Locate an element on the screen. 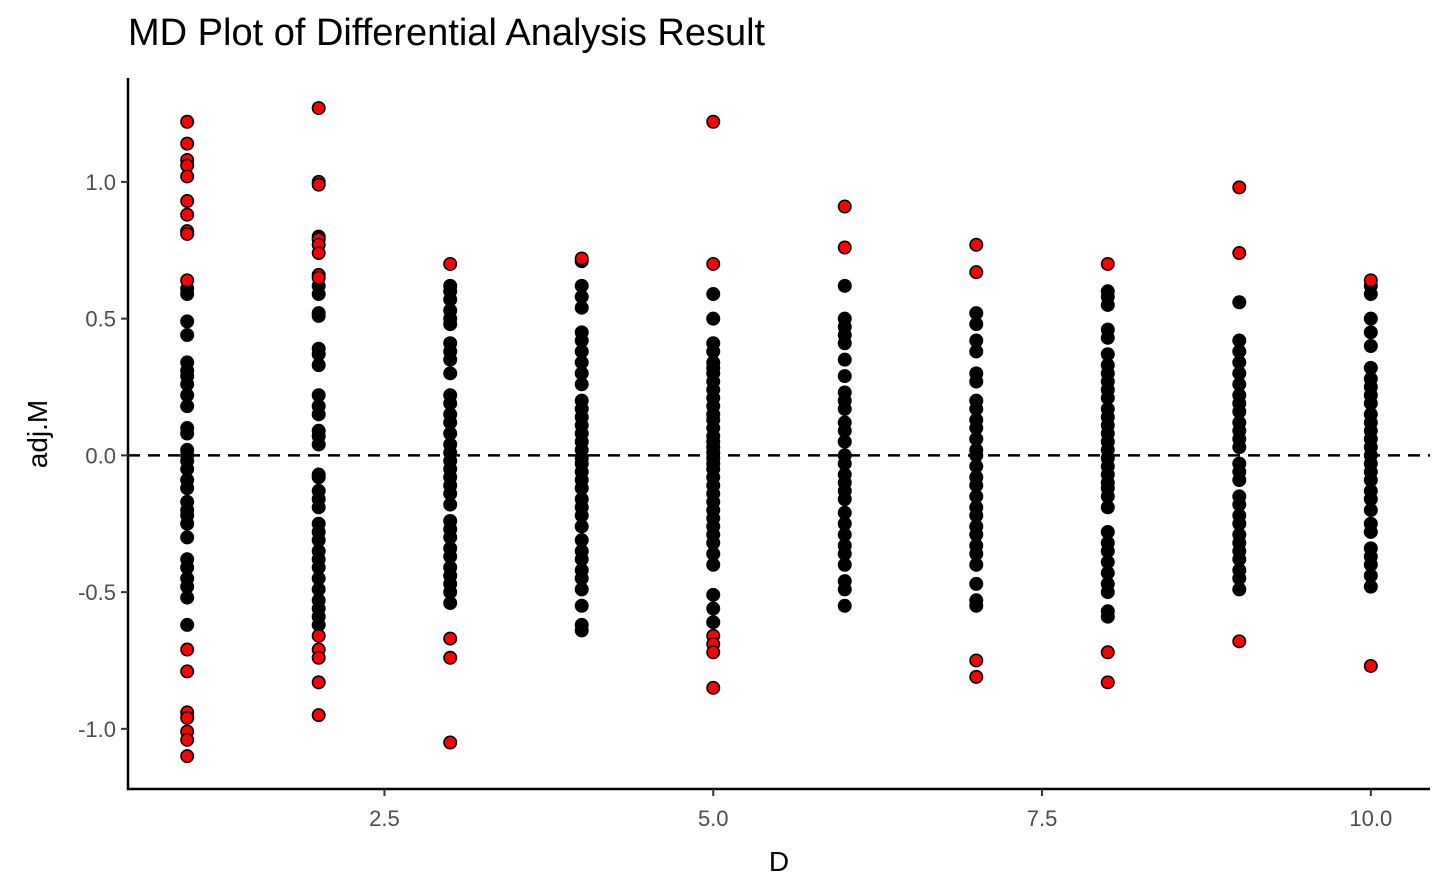 This screenshot has height=896, width=1450. y-tick-label: 0.0 is located at coordinates (100, 455).